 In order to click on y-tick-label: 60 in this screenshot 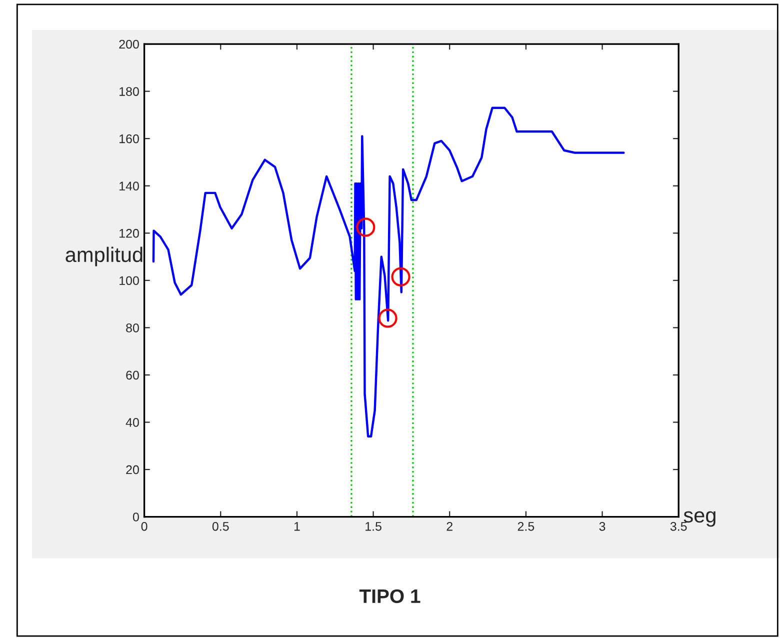, I will do `click(132, 375)`.